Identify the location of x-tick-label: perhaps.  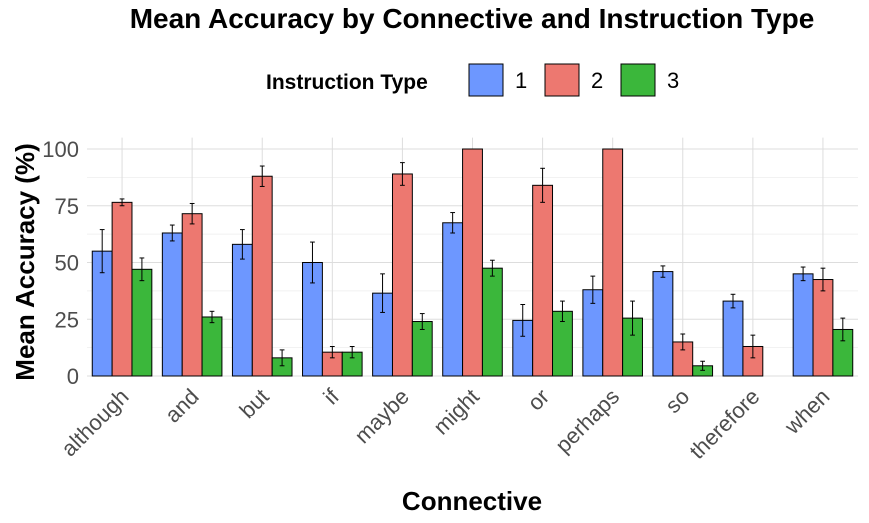
(587, 421).